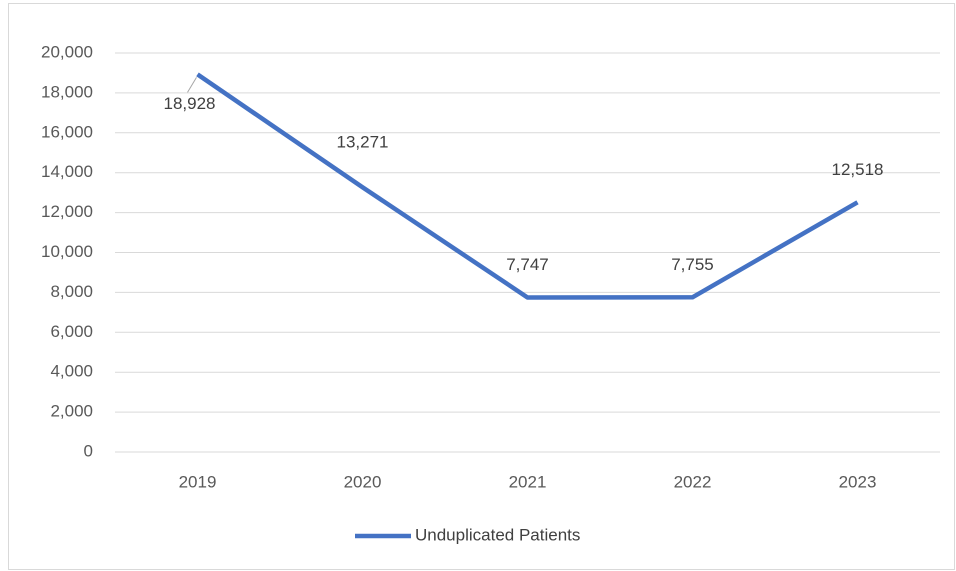 The width and height of the screenshot is (956, 571). What do you see at coordinates (88, 450) in the screenshot?
I see `y-tick-label: 0` at bounding box center [88, 450].